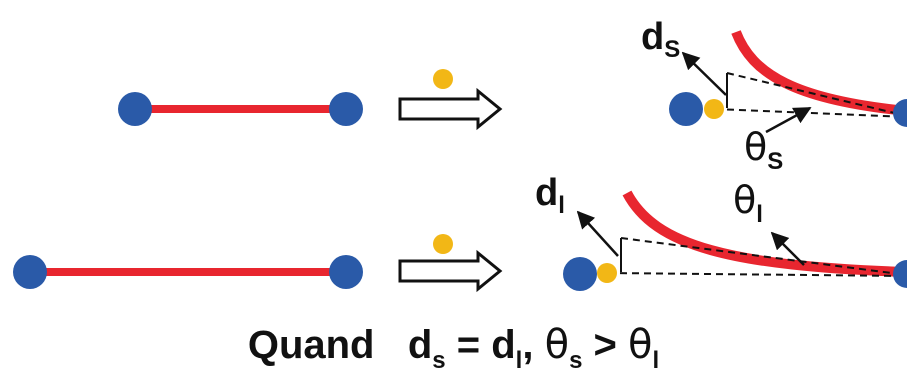 Image resolution: width=907 pixels, height=376 pixels. What do you see at coordinates (443, 79) in the screenshot?
I see `short-particle` at bounding box center [443, 79].